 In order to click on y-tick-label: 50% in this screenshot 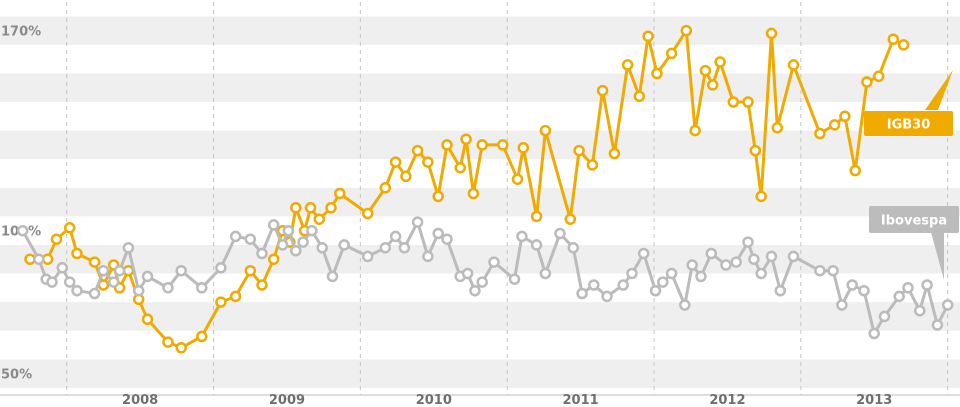, I will do `click(16, 375)`.